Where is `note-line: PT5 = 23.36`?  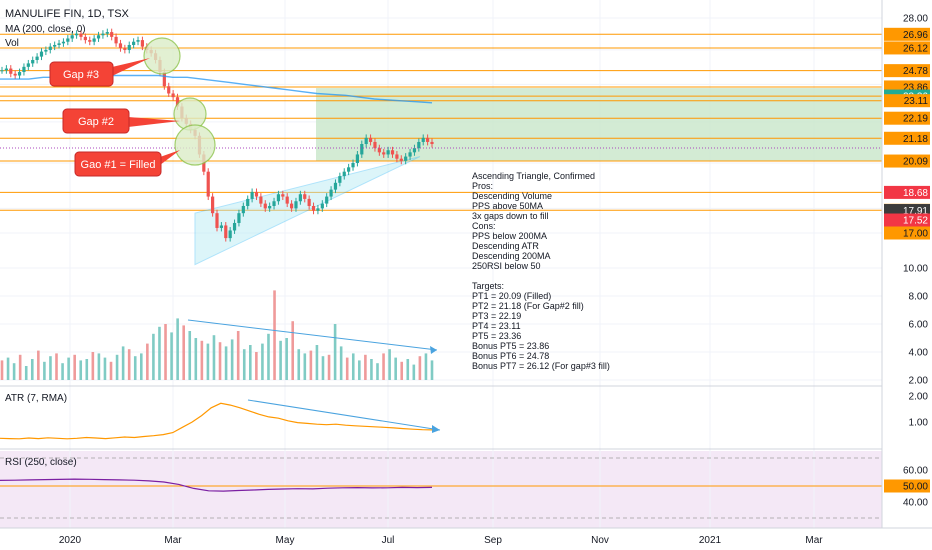 note-line: PT5 = 23.36 is located at coordinates (496, 336).